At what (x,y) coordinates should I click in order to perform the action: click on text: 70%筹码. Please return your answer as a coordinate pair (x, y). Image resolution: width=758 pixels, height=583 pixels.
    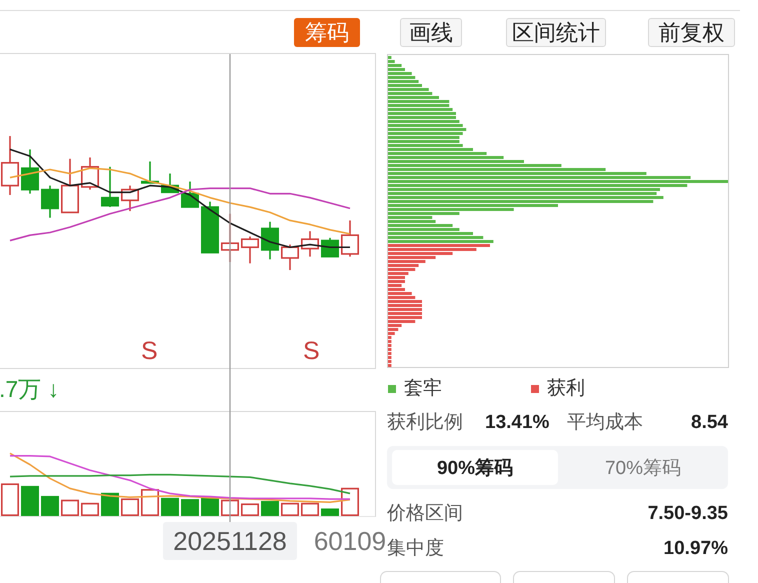
    Looking at the image, I should click on (643, 468).